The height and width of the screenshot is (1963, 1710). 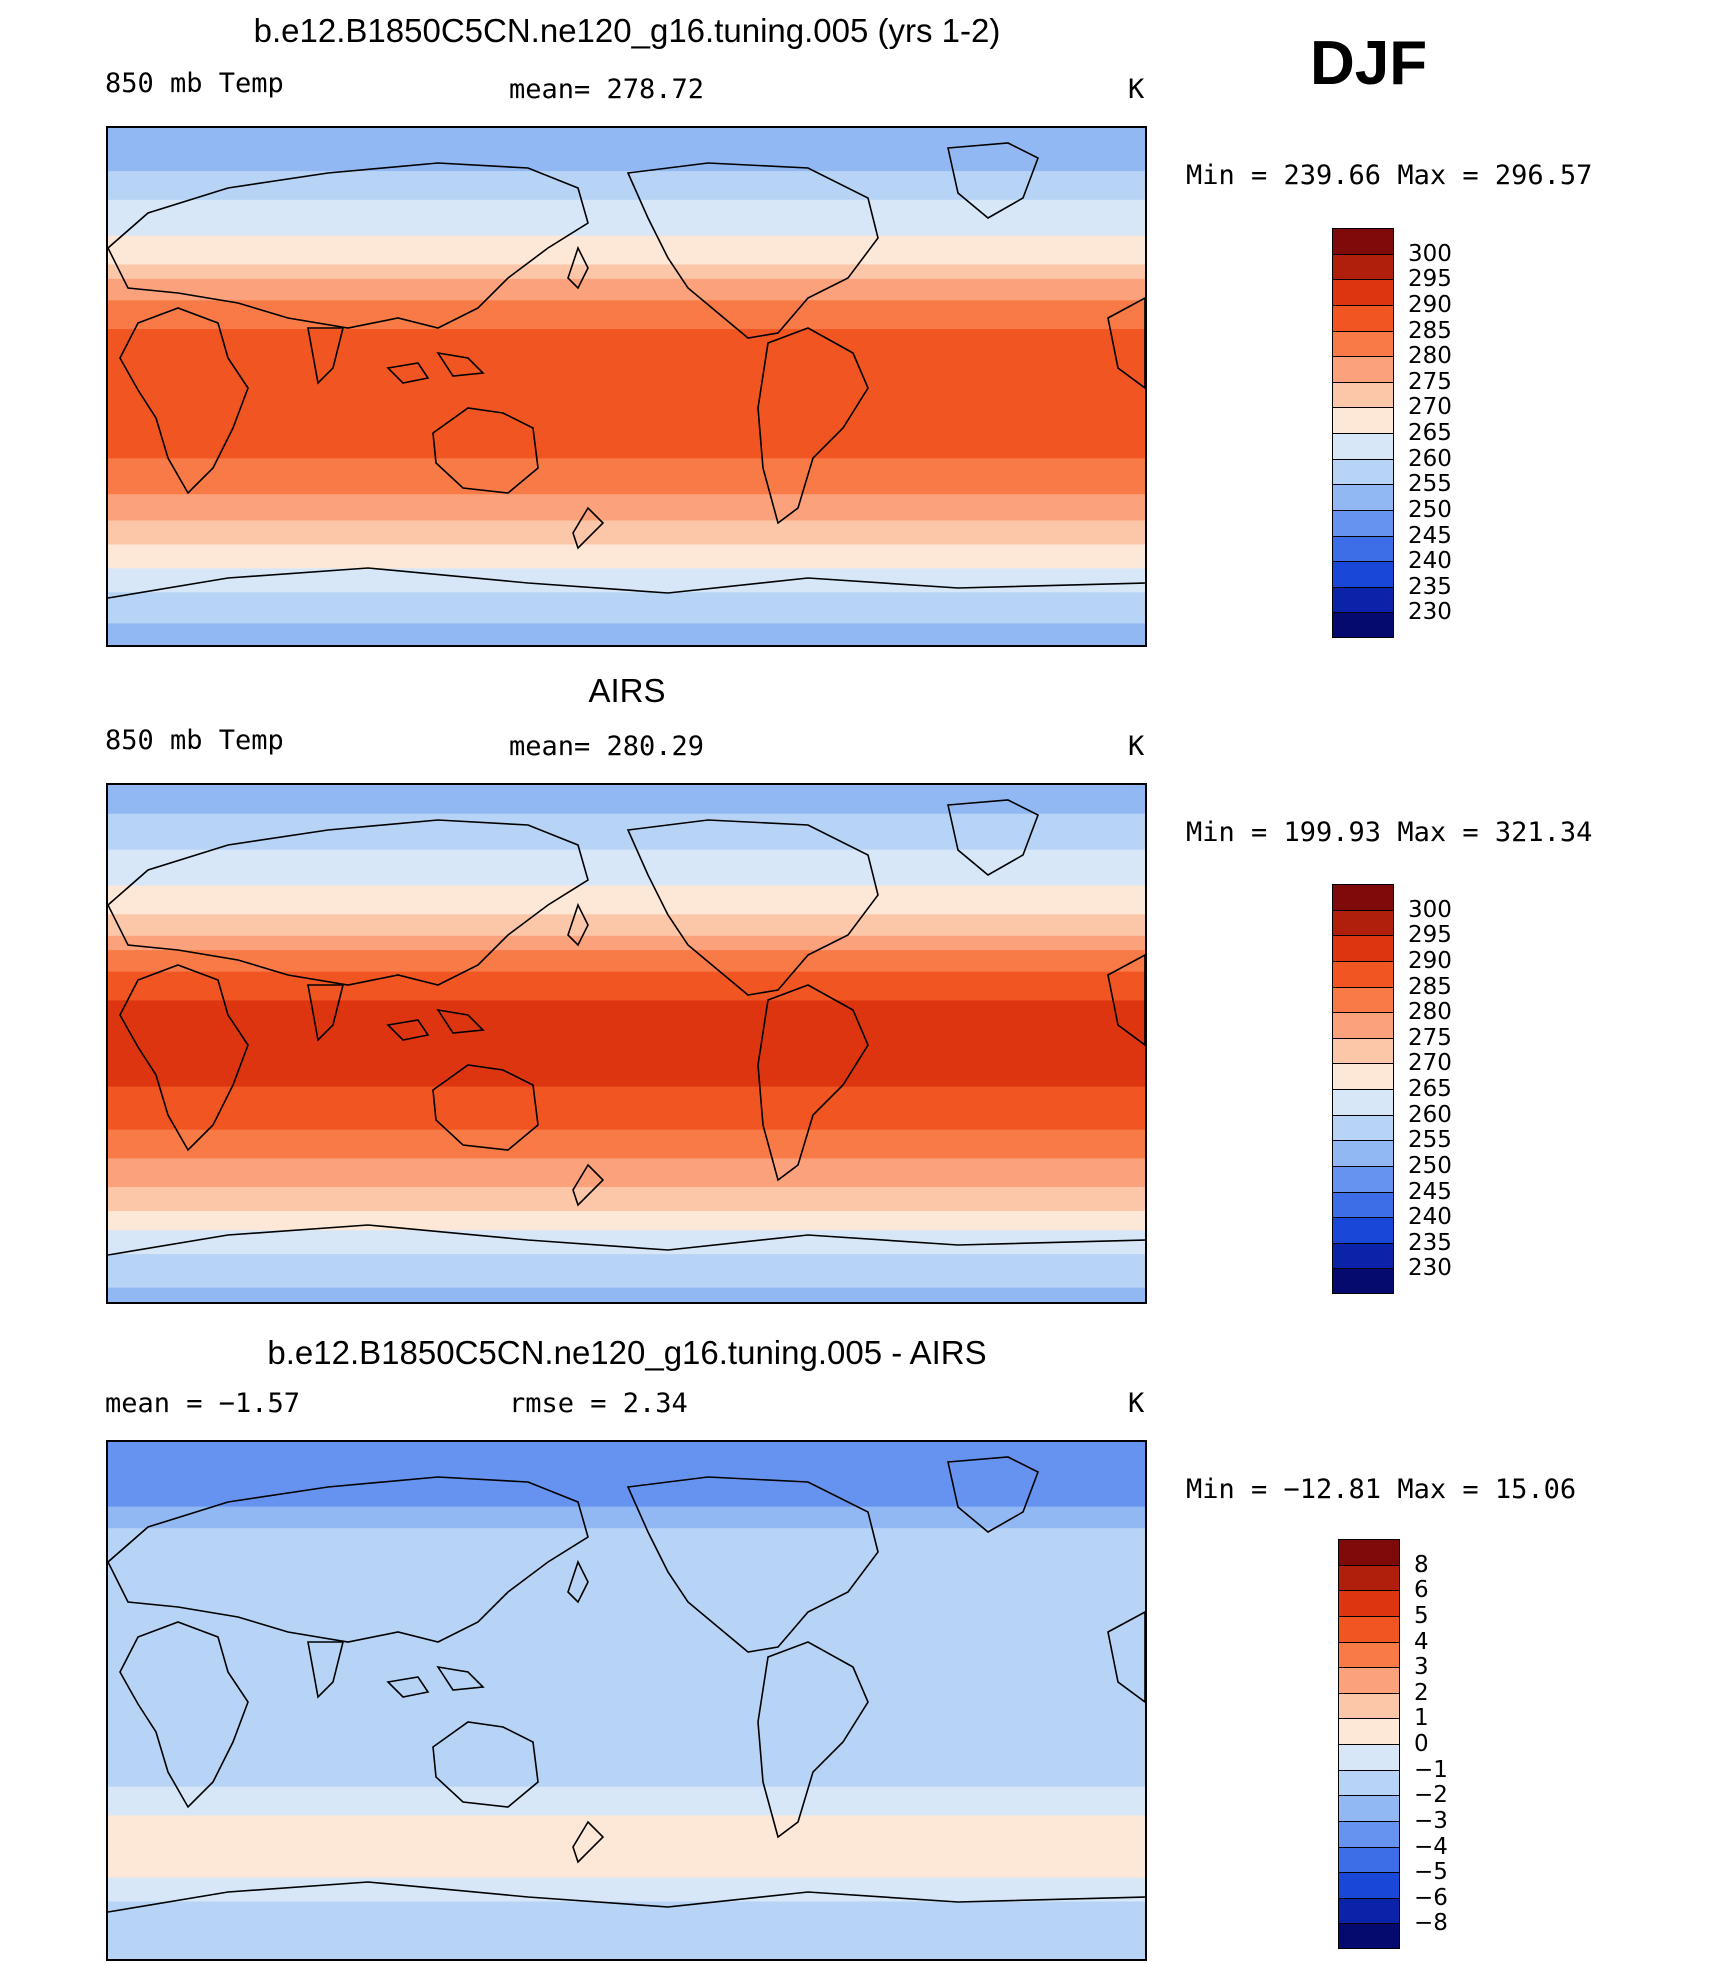 I want to click on colorbar-tick-label: 285, so click(x=1430, y=330).